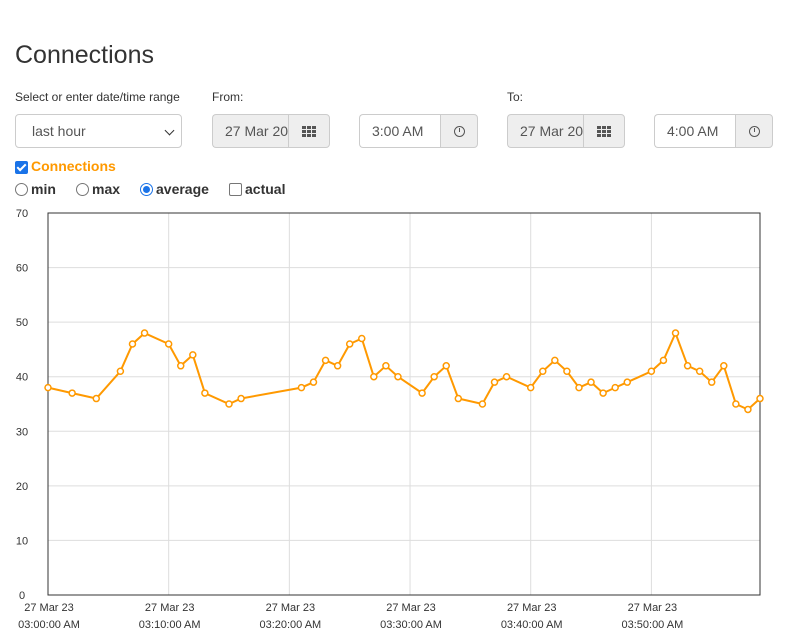 This screenshot has width=787, height=634. I want to click on range-label: Select or enter date/time range, so click(97, 97).